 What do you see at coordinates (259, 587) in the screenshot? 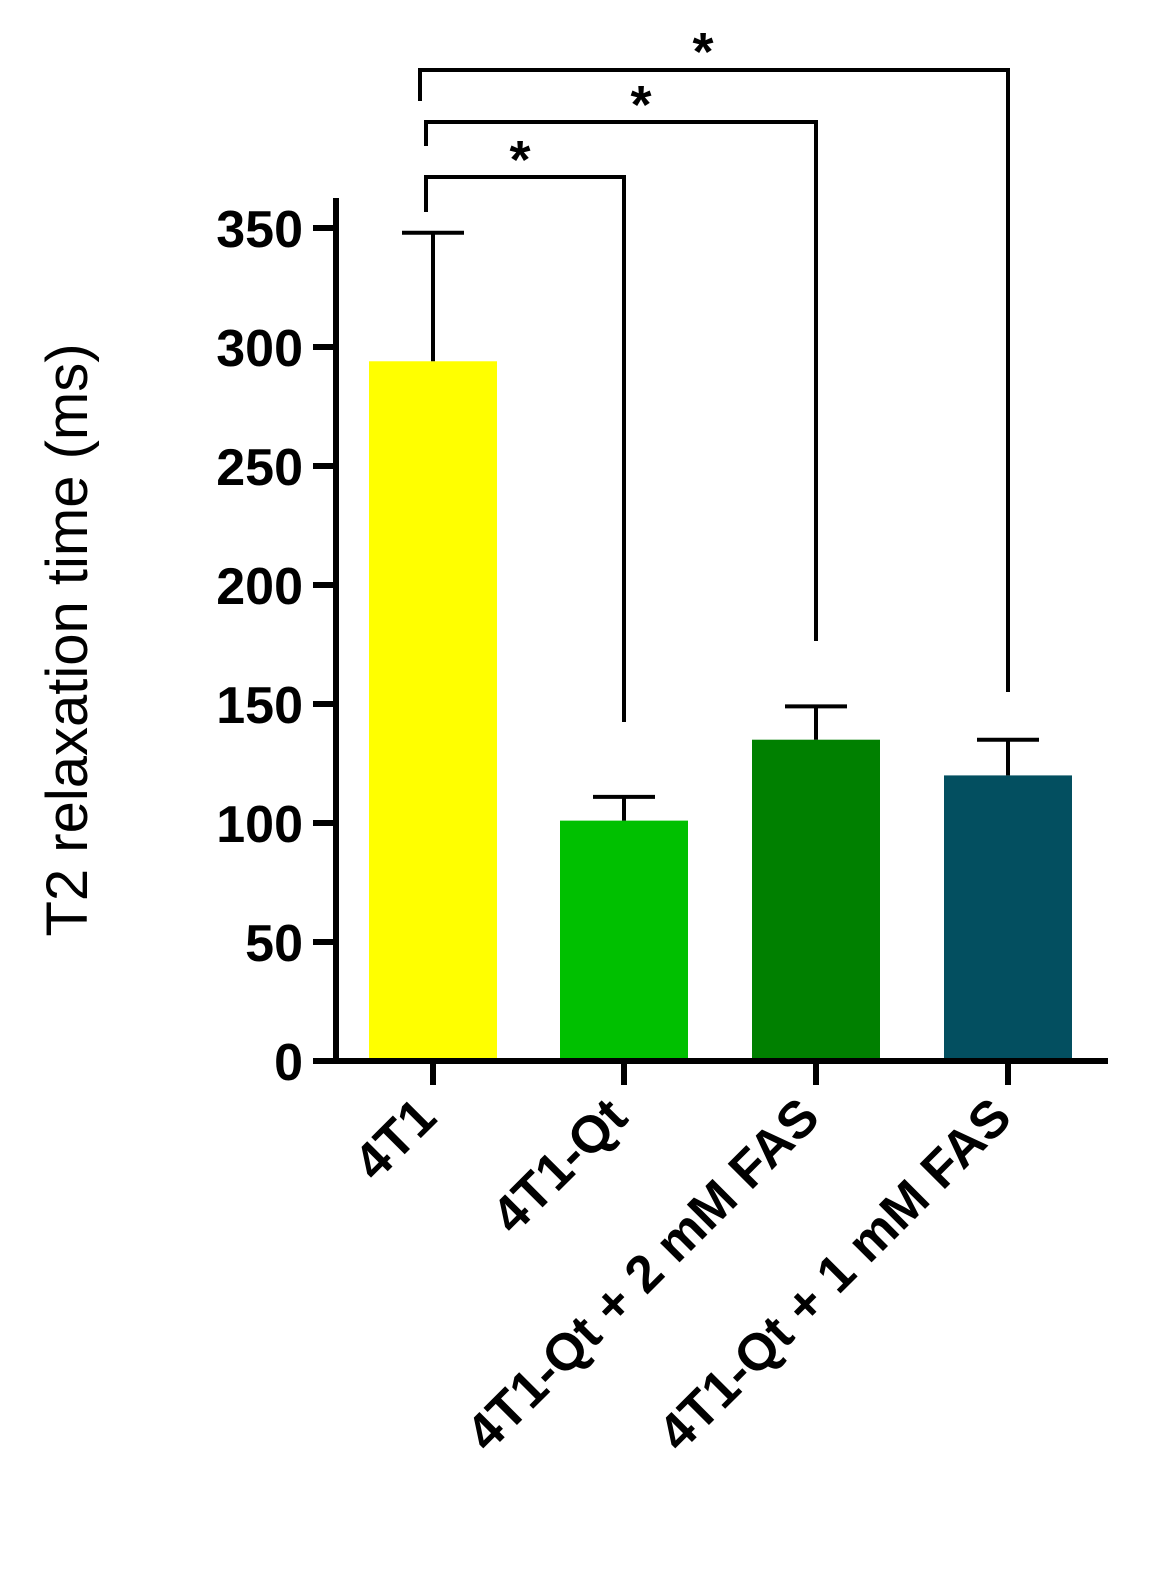
I see `y-tick-label-200: 200` at bounding box center [259, 587].